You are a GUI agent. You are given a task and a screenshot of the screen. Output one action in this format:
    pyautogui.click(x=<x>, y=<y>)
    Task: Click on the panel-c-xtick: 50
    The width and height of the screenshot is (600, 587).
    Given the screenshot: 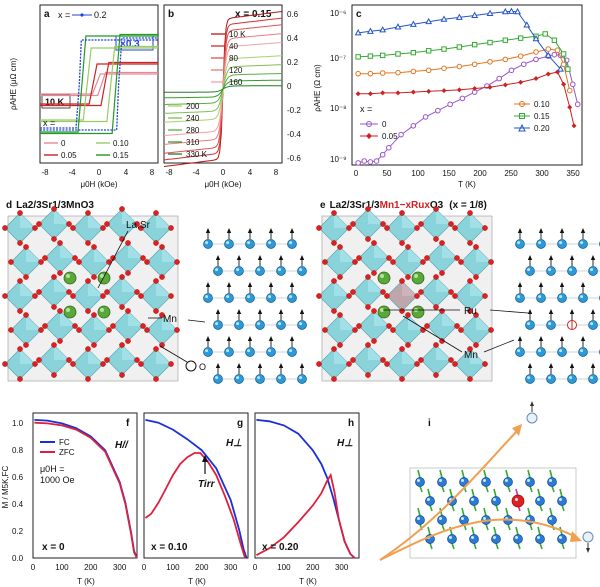 What is the action you would take?
    pyautogui.click(x=387, y=173)
    